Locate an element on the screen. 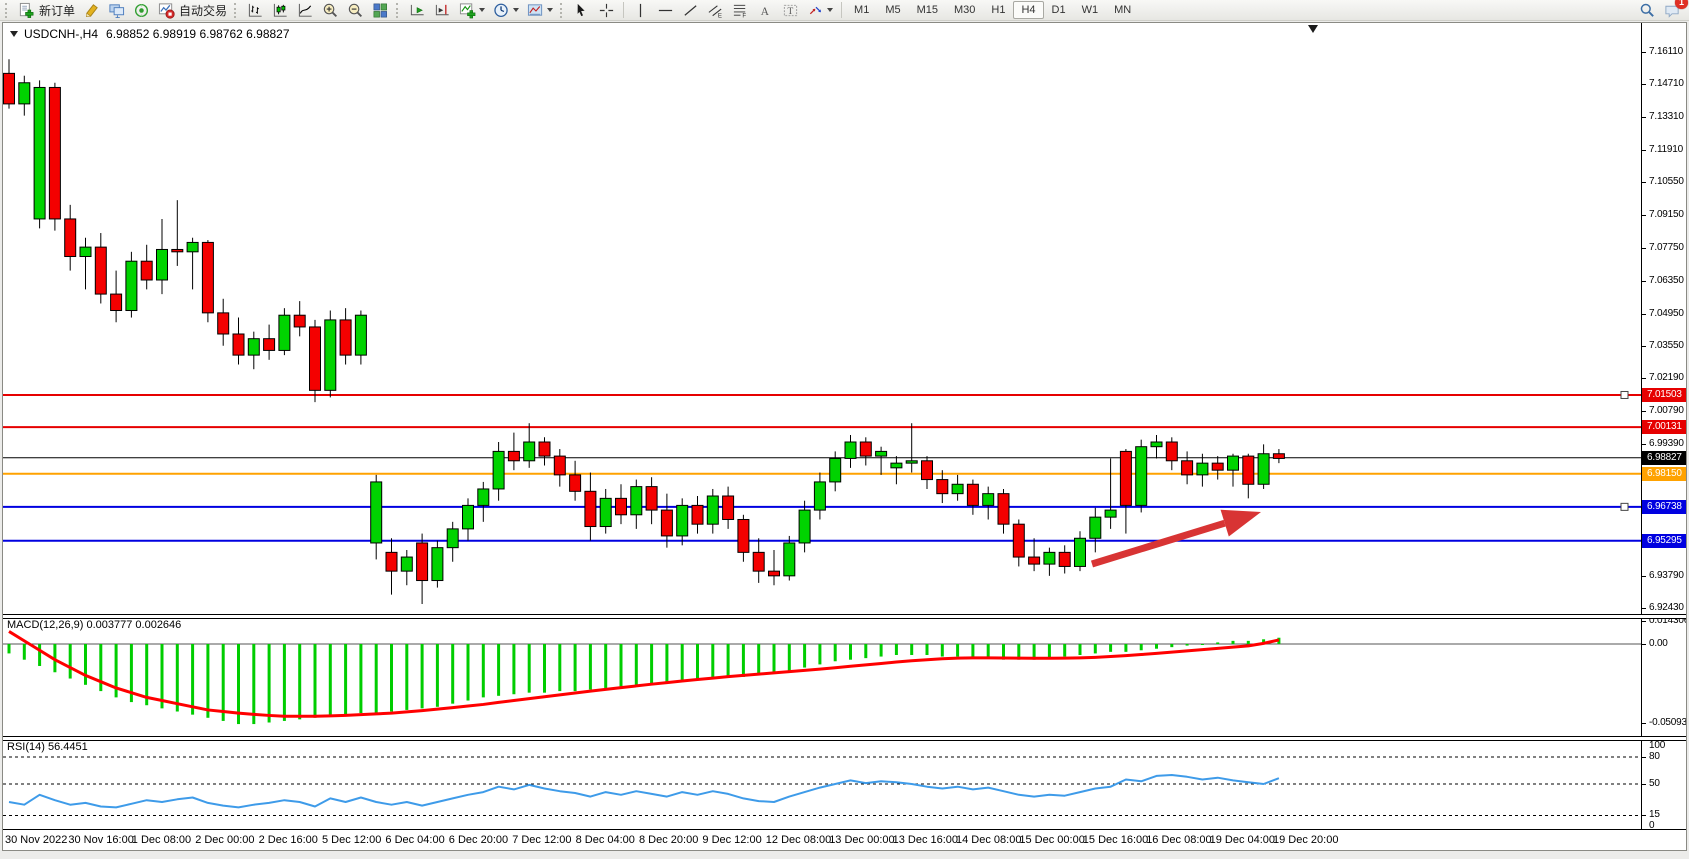 This screenshot has height=859, width=1689. indicators-add-icon is located at coordinates (467, 10).